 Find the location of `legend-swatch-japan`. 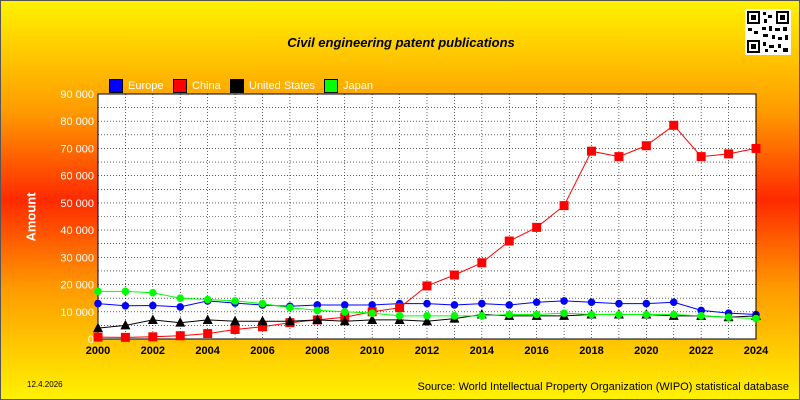

legend-swatch-japan is located at coordinates (331, 86).